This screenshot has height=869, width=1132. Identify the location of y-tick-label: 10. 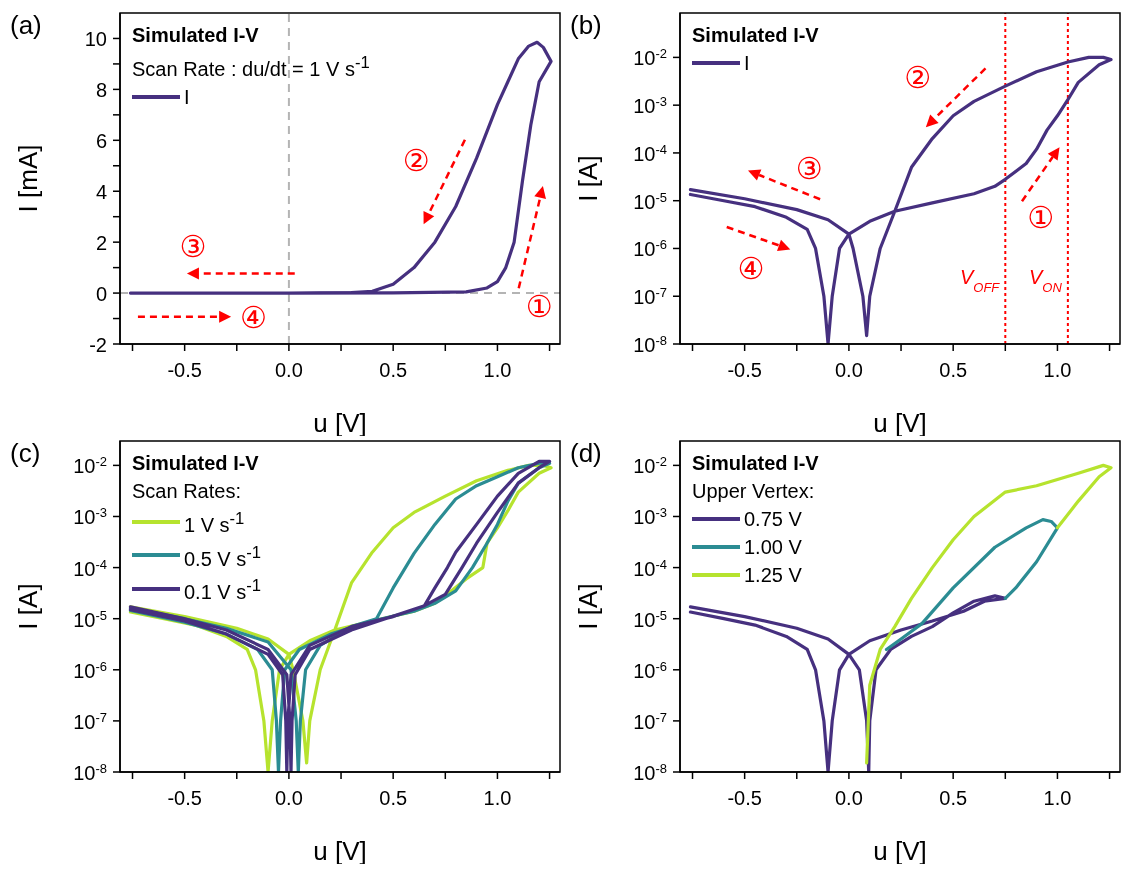
(95, 39).